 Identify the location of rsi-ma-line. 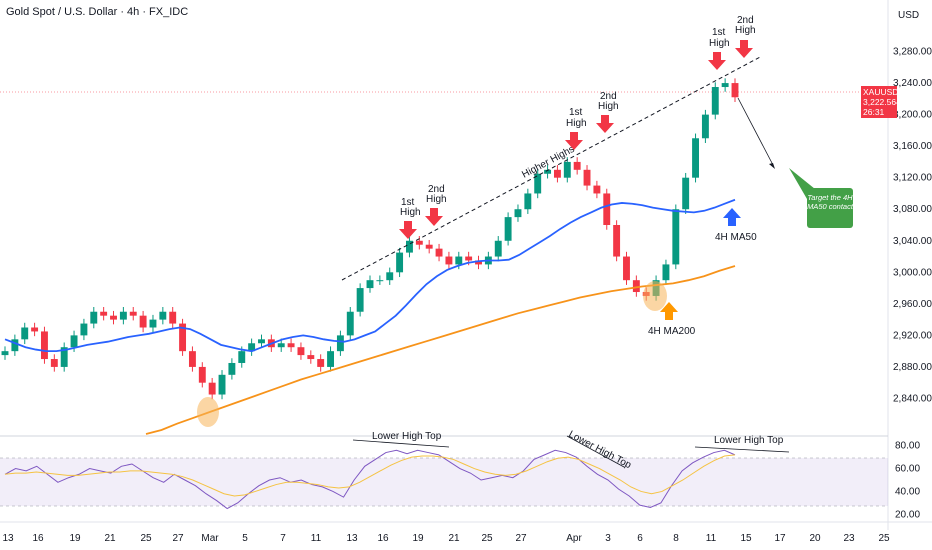
(370, 475).